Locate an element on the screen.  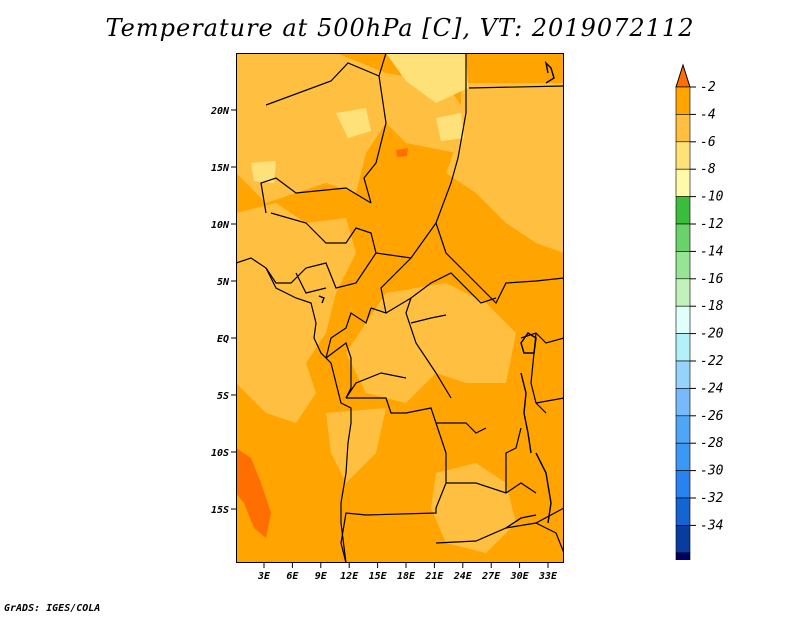
lon-tick-label: 9E is located at coordinates (321, 576).